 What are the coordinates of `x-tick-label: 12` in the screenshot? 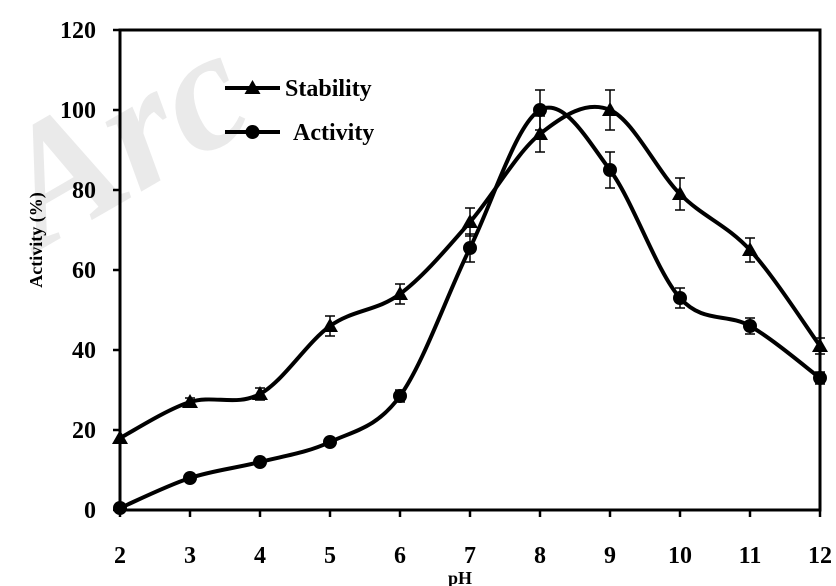 It's located at (820, 556).